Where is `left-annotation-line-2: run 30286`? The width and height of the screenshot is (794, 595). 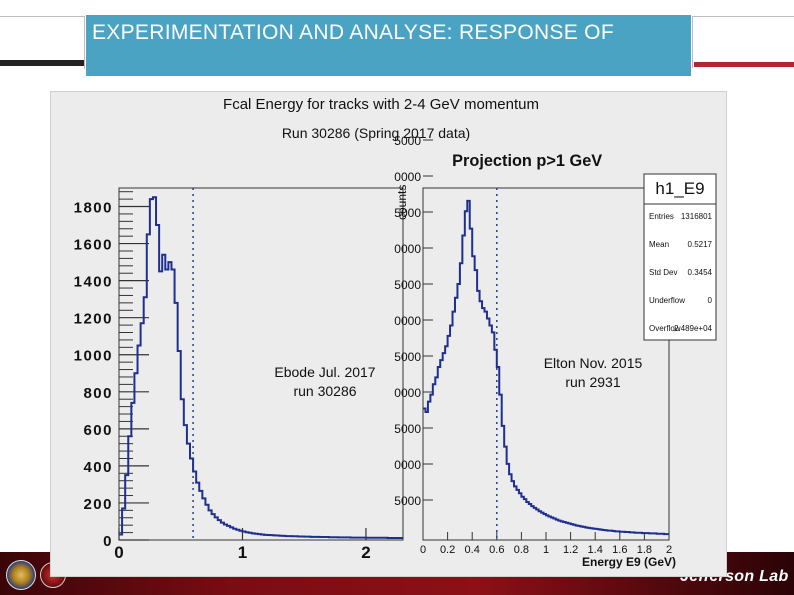
left-annotation-line-2: run 30286 is located at coordinates (324, 391).